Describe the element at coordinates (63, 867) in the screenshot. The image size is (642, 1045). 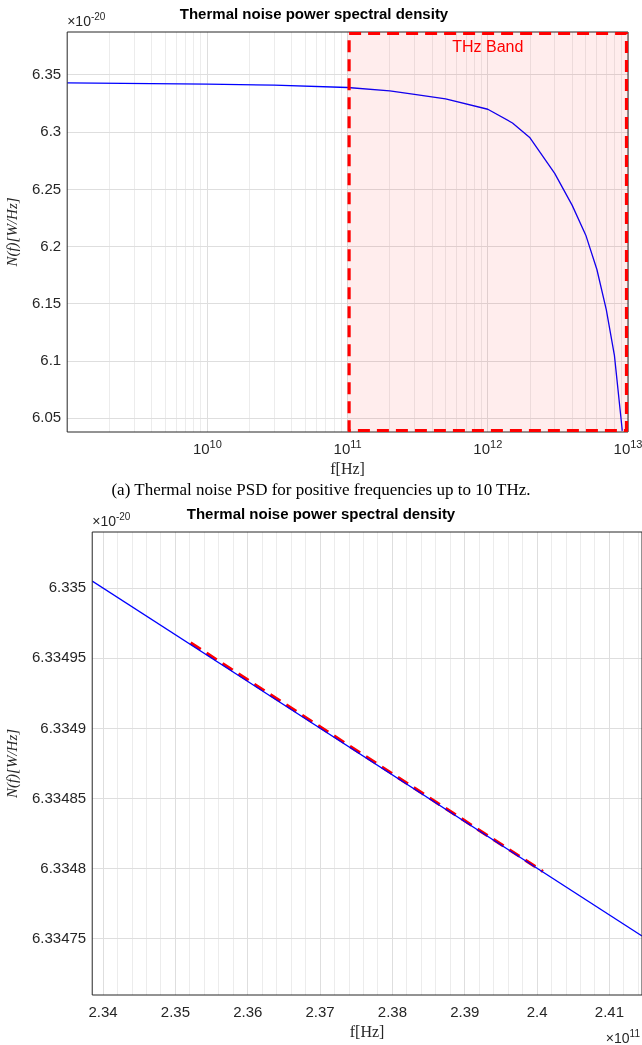
I see `y-tick-label: 6.3348` at that location.